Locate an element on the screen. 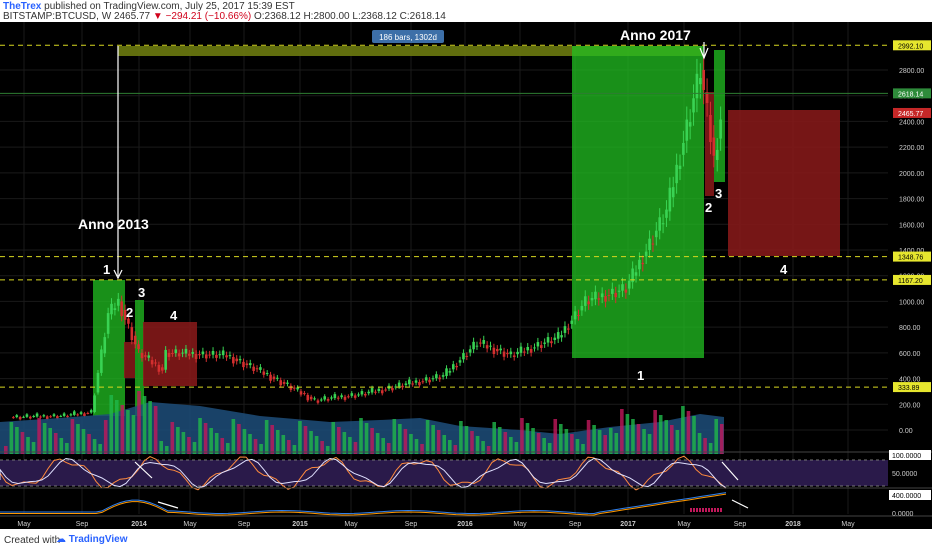 Image resolution: width=932 pixels, height=550 pixels. stoch-d-line is located at coordinates (363, 473).